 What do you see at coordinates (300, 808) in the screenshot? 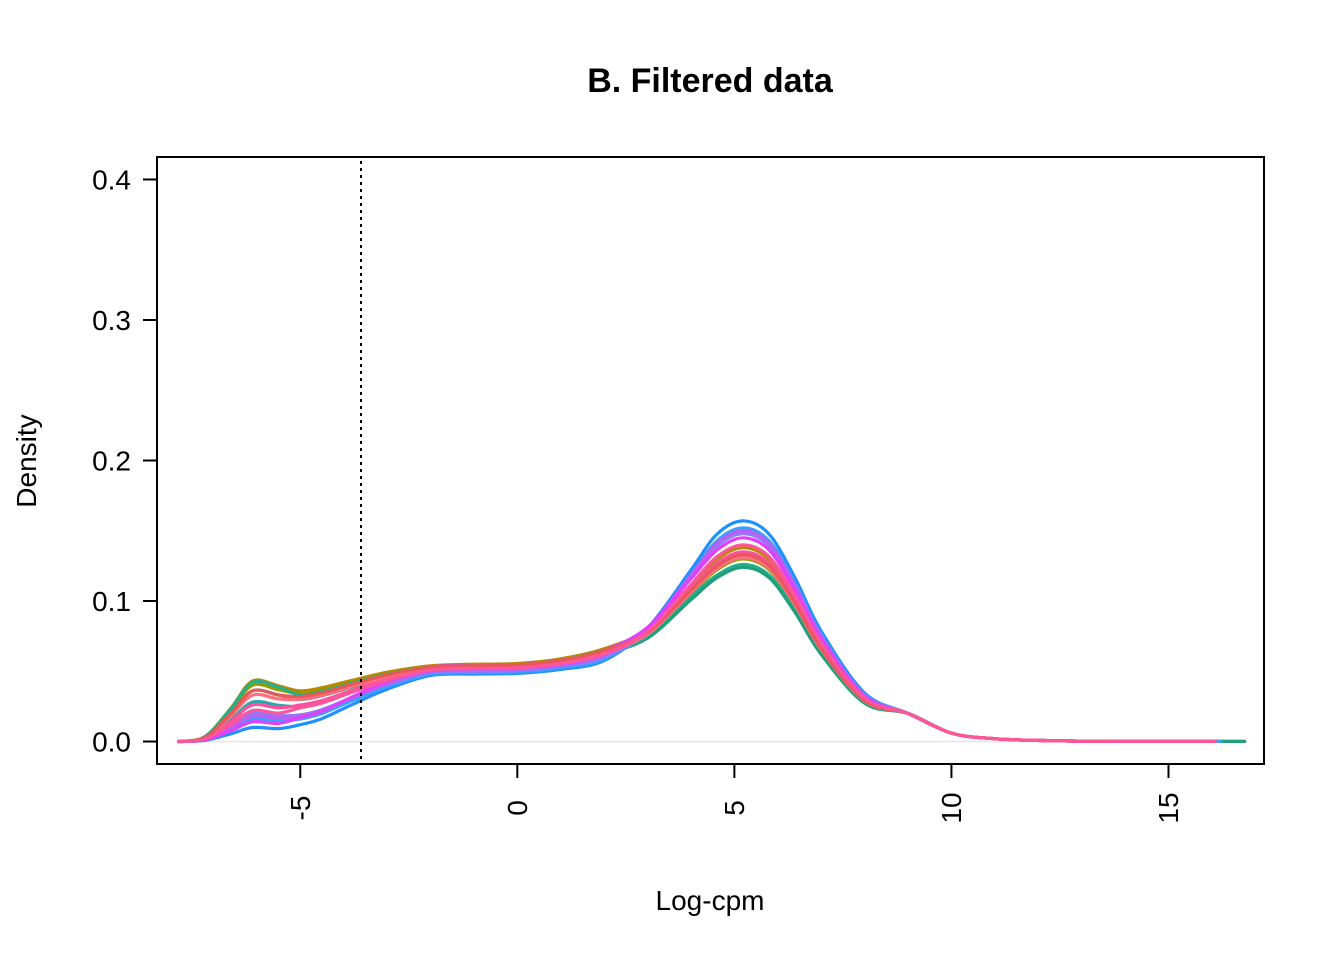
I see `x-tick-label: -5` at bounding box center [300, 808].